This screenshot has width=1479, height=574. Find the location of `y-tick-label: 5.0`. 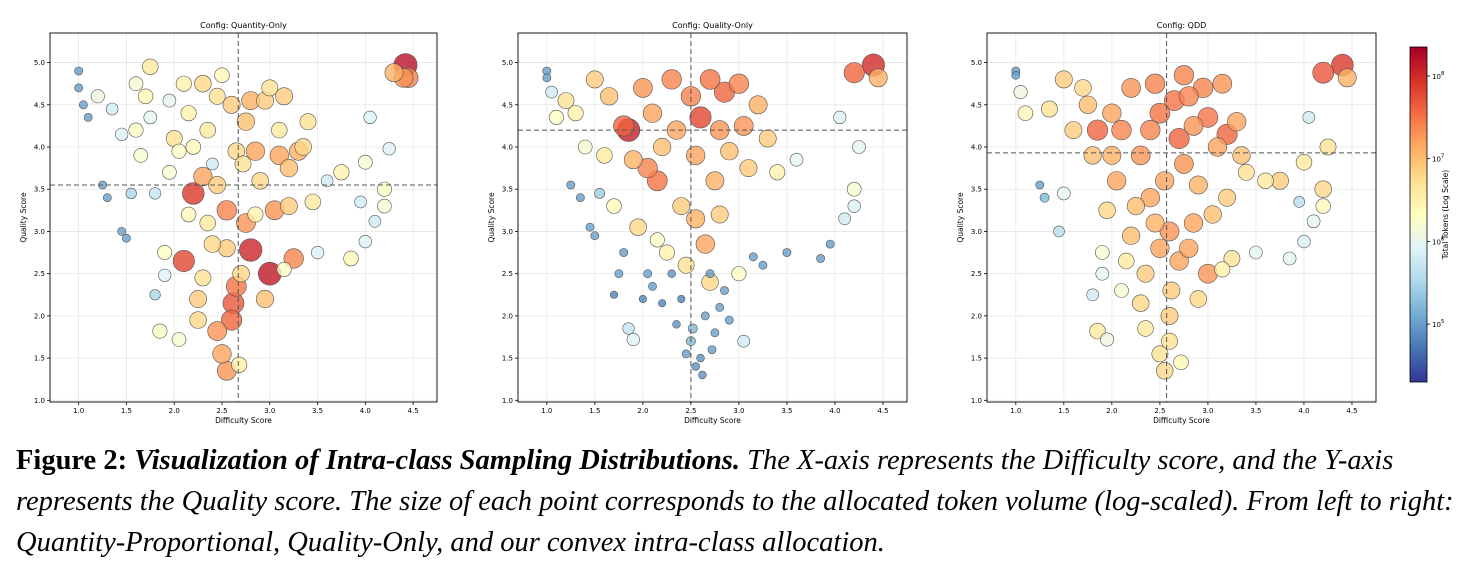

y-tick-label: 5.0 is located at coordinates (976, 63).